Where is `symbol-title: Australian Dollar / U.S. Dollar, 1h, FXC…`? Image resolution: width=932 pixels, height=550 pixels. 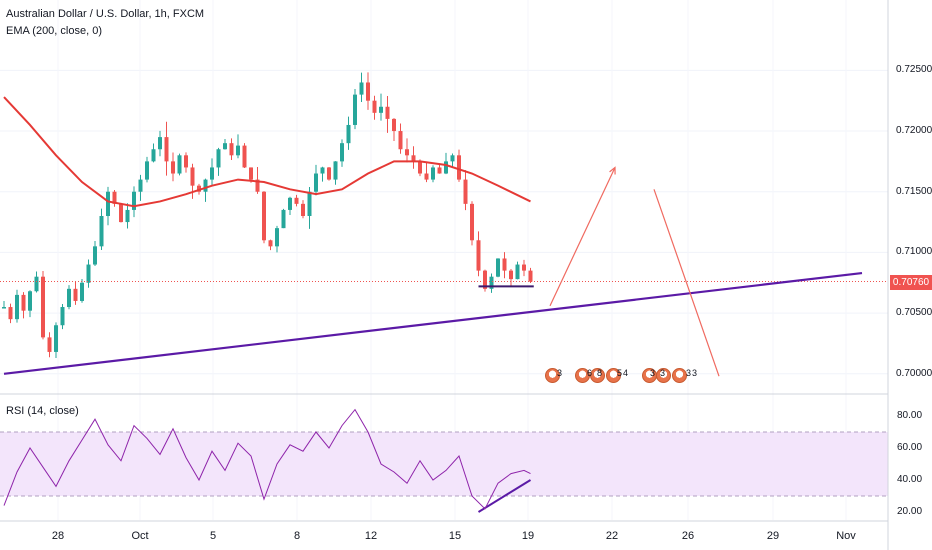
symbol-title: Australian Dollar / U.S. Dollar, 1h, FXC… is located at coordinates (105, 14).